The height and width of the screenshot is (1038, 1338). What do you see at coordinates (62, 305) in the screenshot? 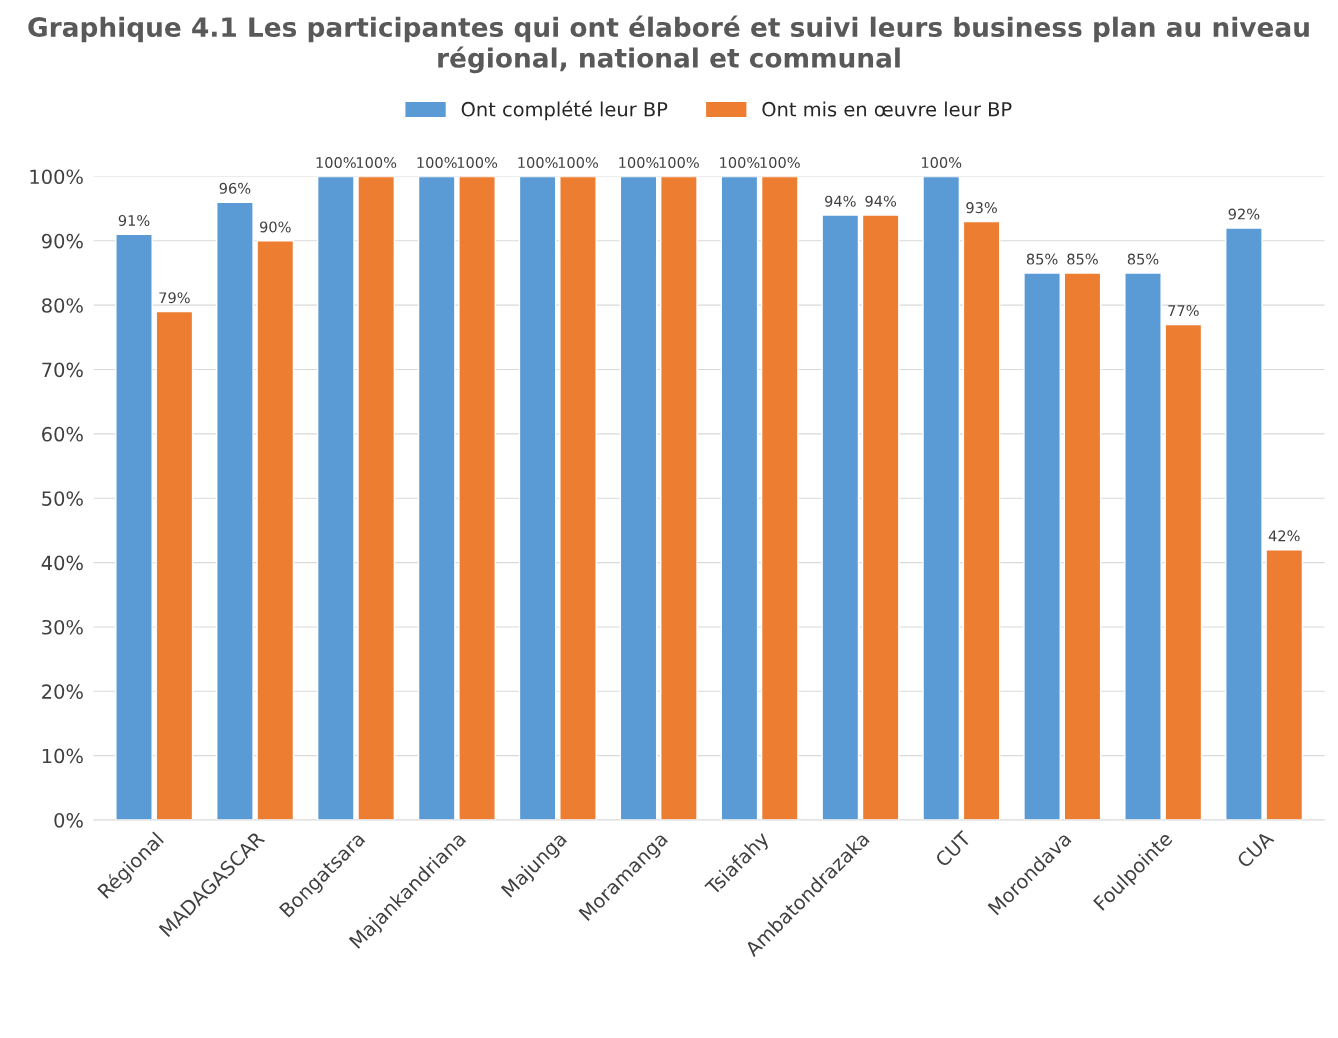
I see `y-tick-label: 80%` at bounding box center [62, 305].